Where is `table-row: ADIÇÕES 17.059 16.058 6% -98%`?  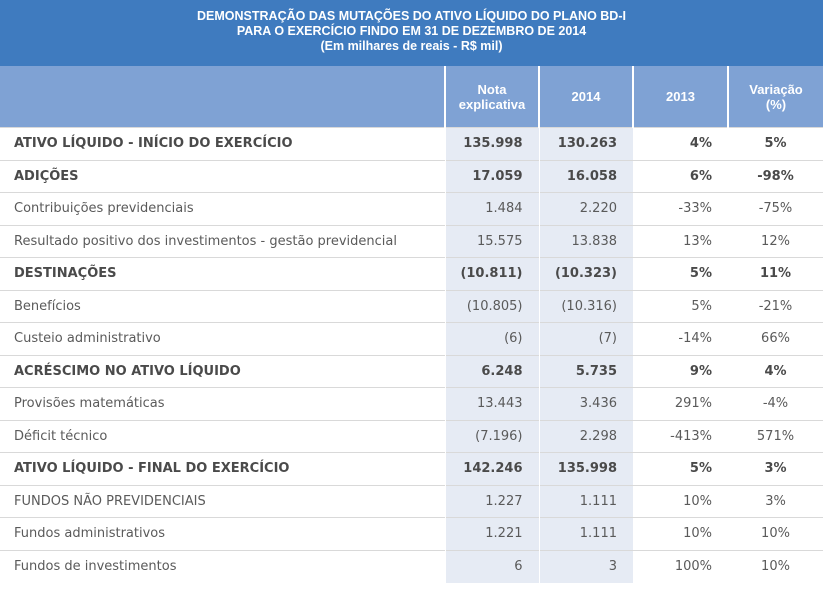
table-row: ADIÇÕES 17.059 16.058 6% -98% is located at coordinates (411, 176).